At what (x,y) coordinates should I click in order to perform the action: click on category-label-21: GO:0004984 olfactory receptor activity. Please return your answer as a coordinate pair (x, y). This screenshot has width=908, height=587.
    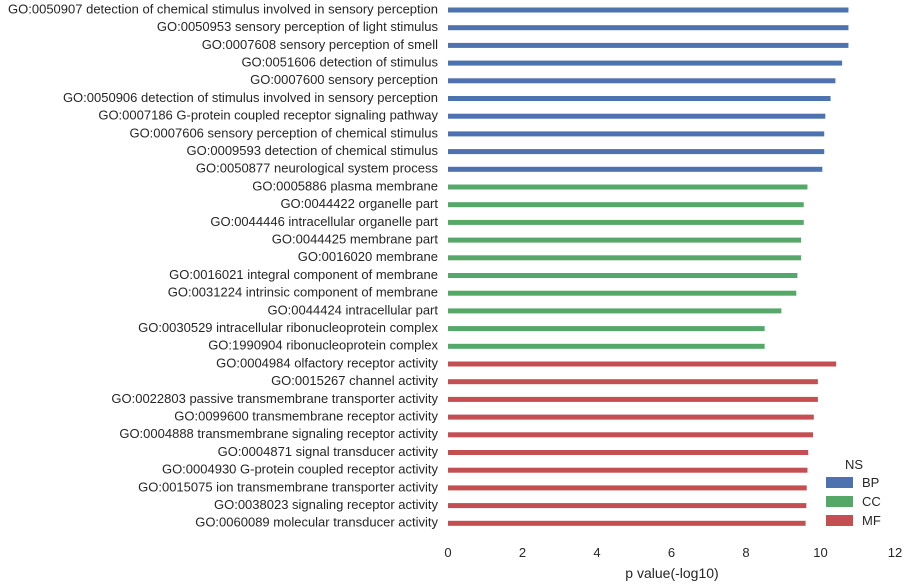
    Looking at the image, I should click on (327, 362).